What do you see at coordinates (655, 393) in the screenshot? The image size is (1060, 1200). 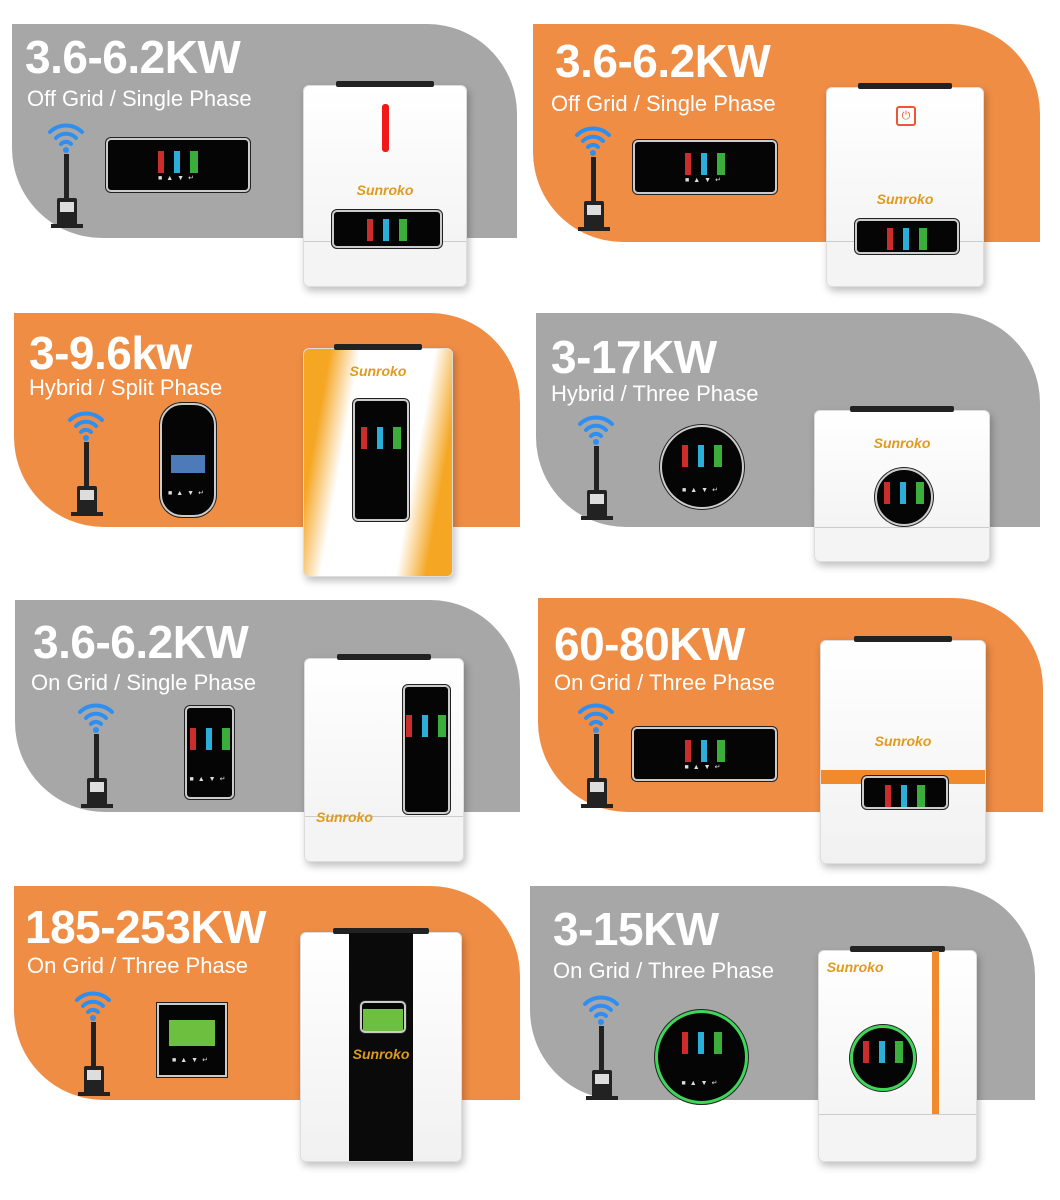 I see `product-type-subtitle: Hybrid / Three Phase` at bounding box center [655, 393].